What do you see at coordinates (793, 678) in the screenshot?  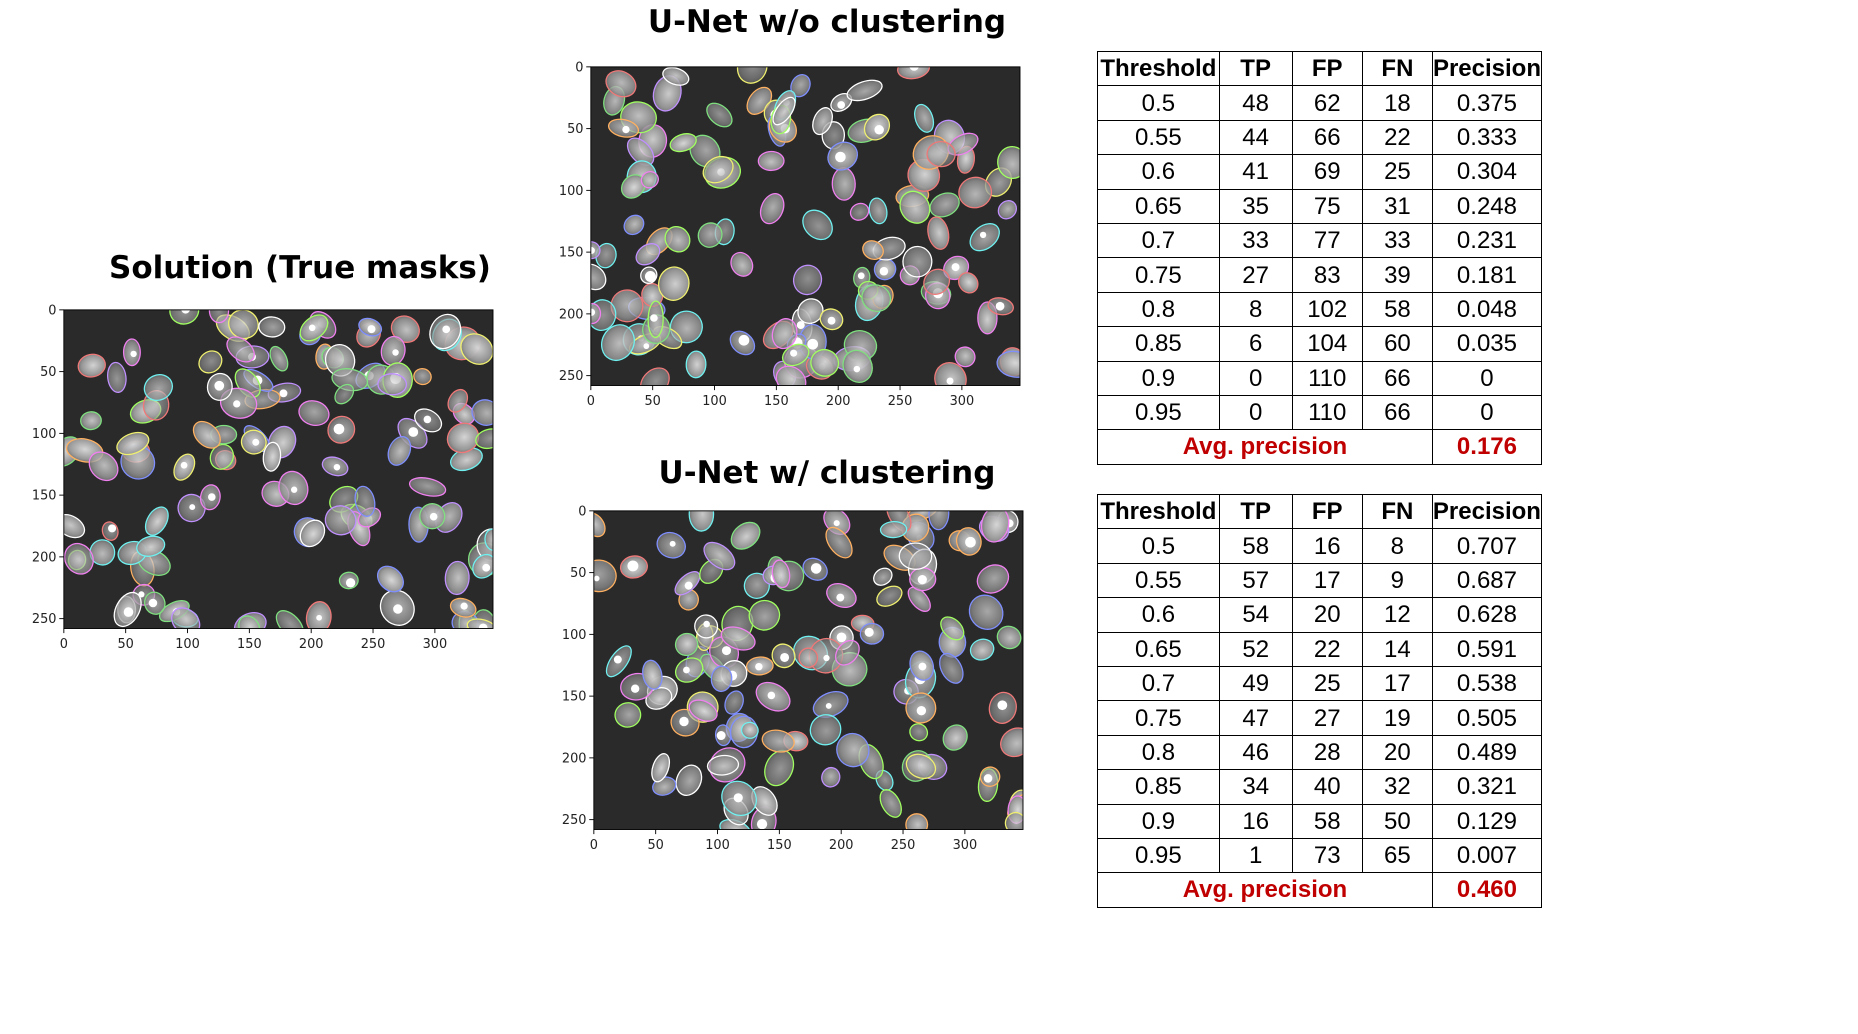 I see `panel-svg: 0 50 100 150 200 250 300 0 50 100 150 200 250` at bounding box center [793, 678].